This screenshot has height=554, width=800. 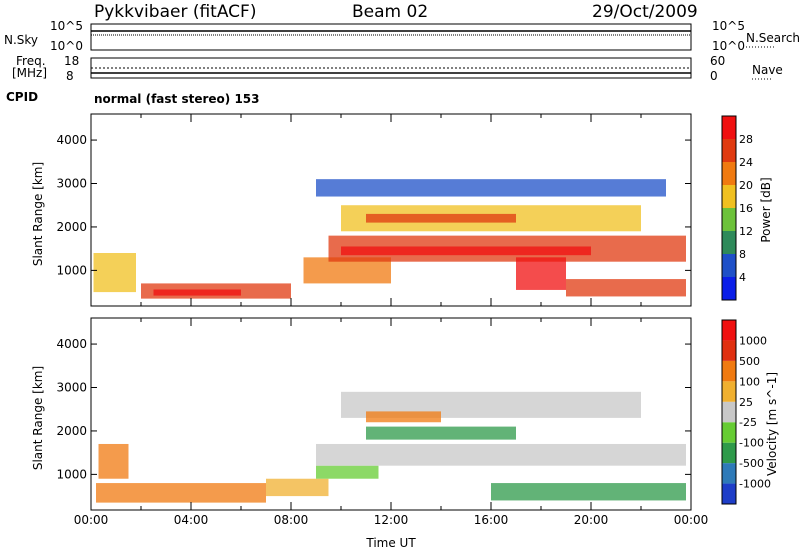 I want to click on velocity-colorbar-tick: -100, so click(x=751, y=443).